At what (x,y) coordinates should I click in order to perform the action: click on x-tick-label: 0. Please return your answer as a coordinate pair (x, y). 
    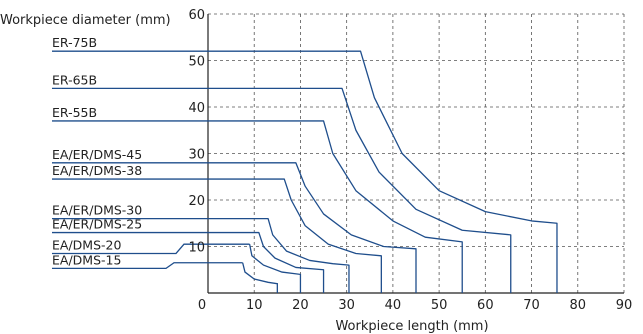
    Looking at the image, I should click on (202, 305).